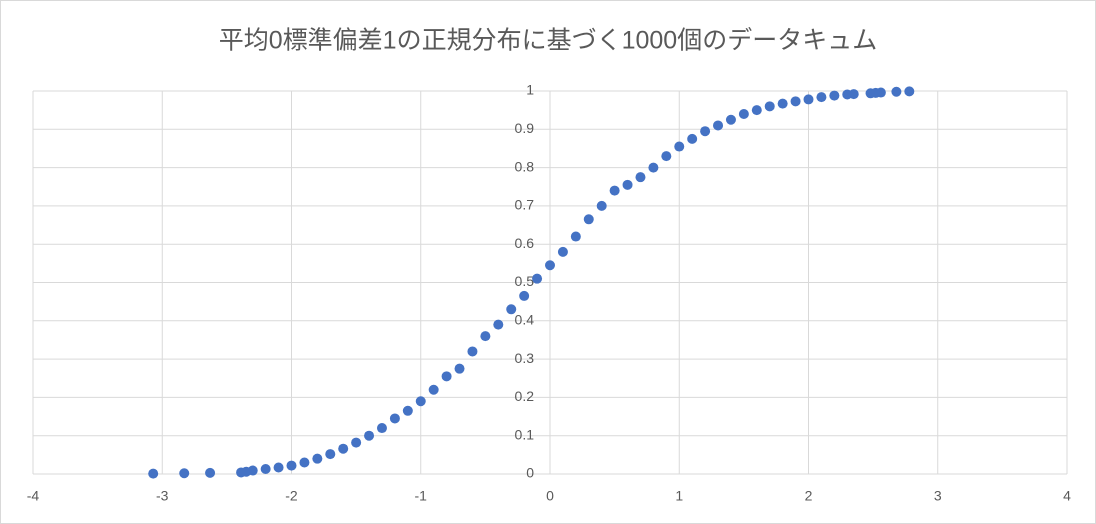  I want to click on x-tick-label: 4, so click(1067, 496).